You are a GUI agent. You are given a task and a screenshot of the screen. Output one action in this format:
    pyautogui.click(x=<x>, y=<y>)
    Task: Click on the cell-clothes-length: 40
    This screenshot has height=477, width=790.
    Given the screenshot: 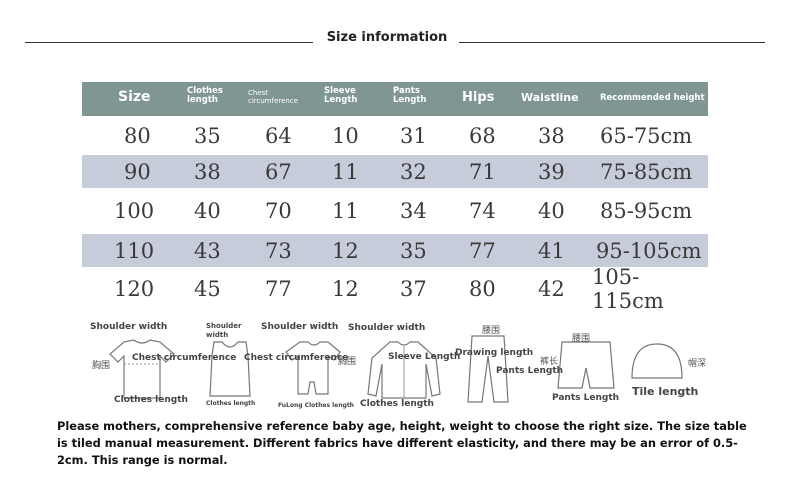 What is the action you would take?
    pyautogui.click(x=207, y=211)
    